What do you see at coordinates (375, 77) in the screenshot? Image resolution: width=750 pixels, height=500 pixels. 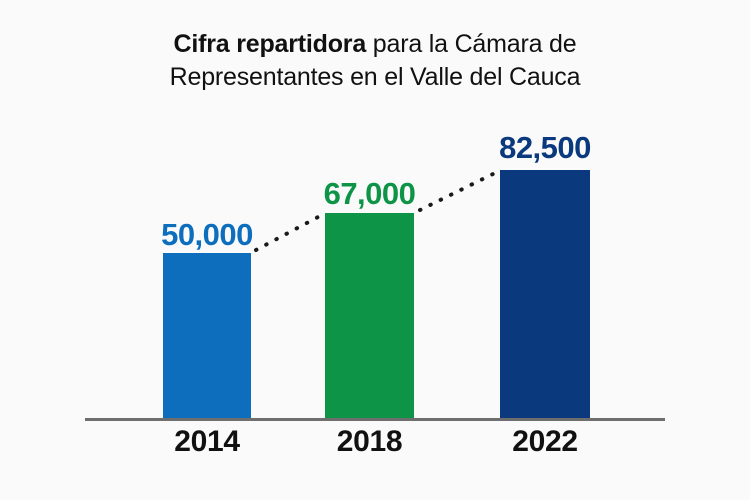 I see `chart-title-line-2: Representantes en el Valle del Cauca` at bounding box center [375, 77].